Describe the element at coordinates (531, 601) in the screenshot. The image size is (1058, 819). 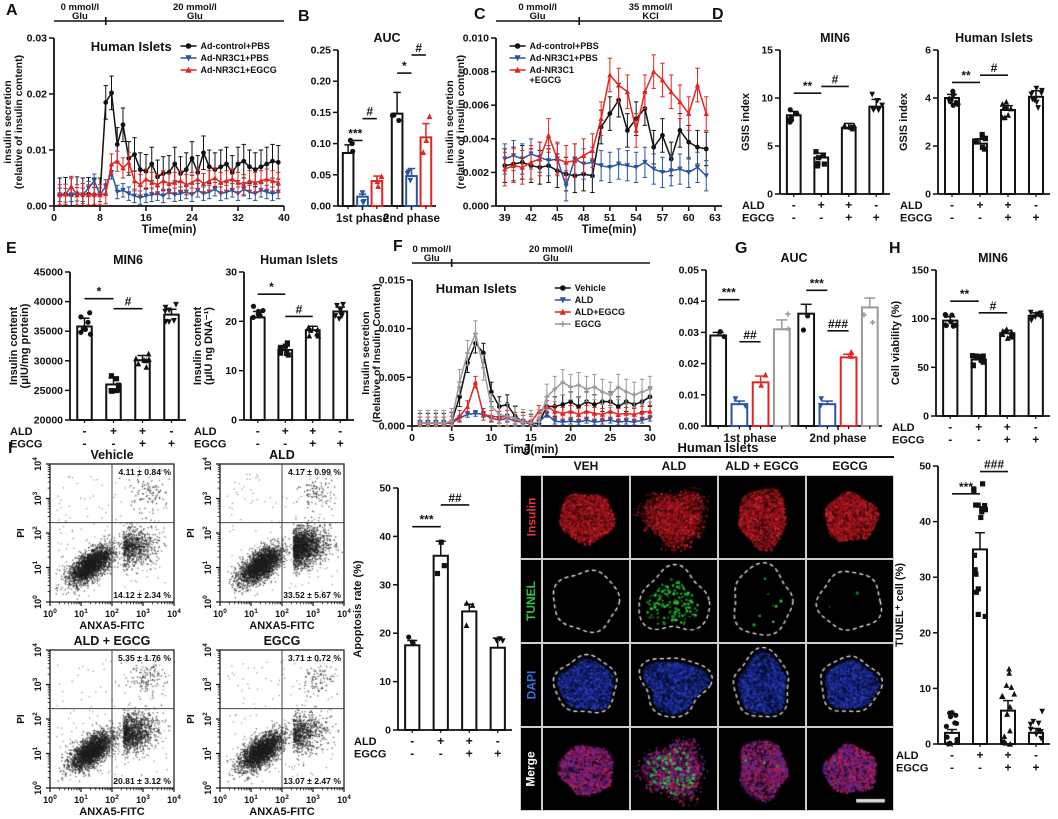
I see `row-label-tunel: TUNEL` at that location.